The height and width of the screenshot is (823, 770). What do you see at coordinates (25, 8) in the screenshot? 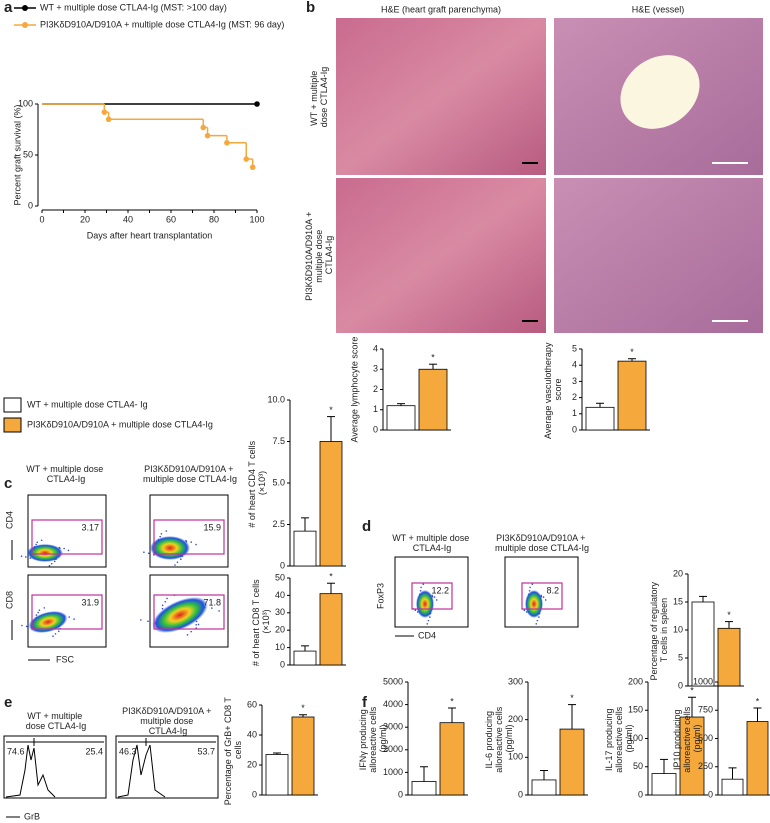
I see `legend-marker` at bounding box center [25, 8].